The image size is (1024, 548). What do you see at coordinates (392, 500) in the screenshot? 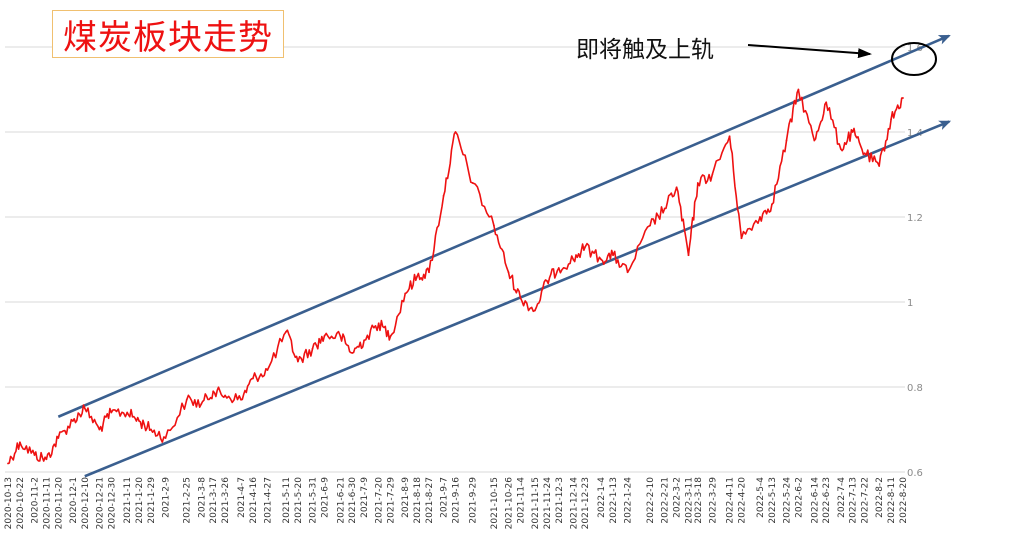
I see `x-tick-label: 2021-7-29` at bounding box center [392, 500].